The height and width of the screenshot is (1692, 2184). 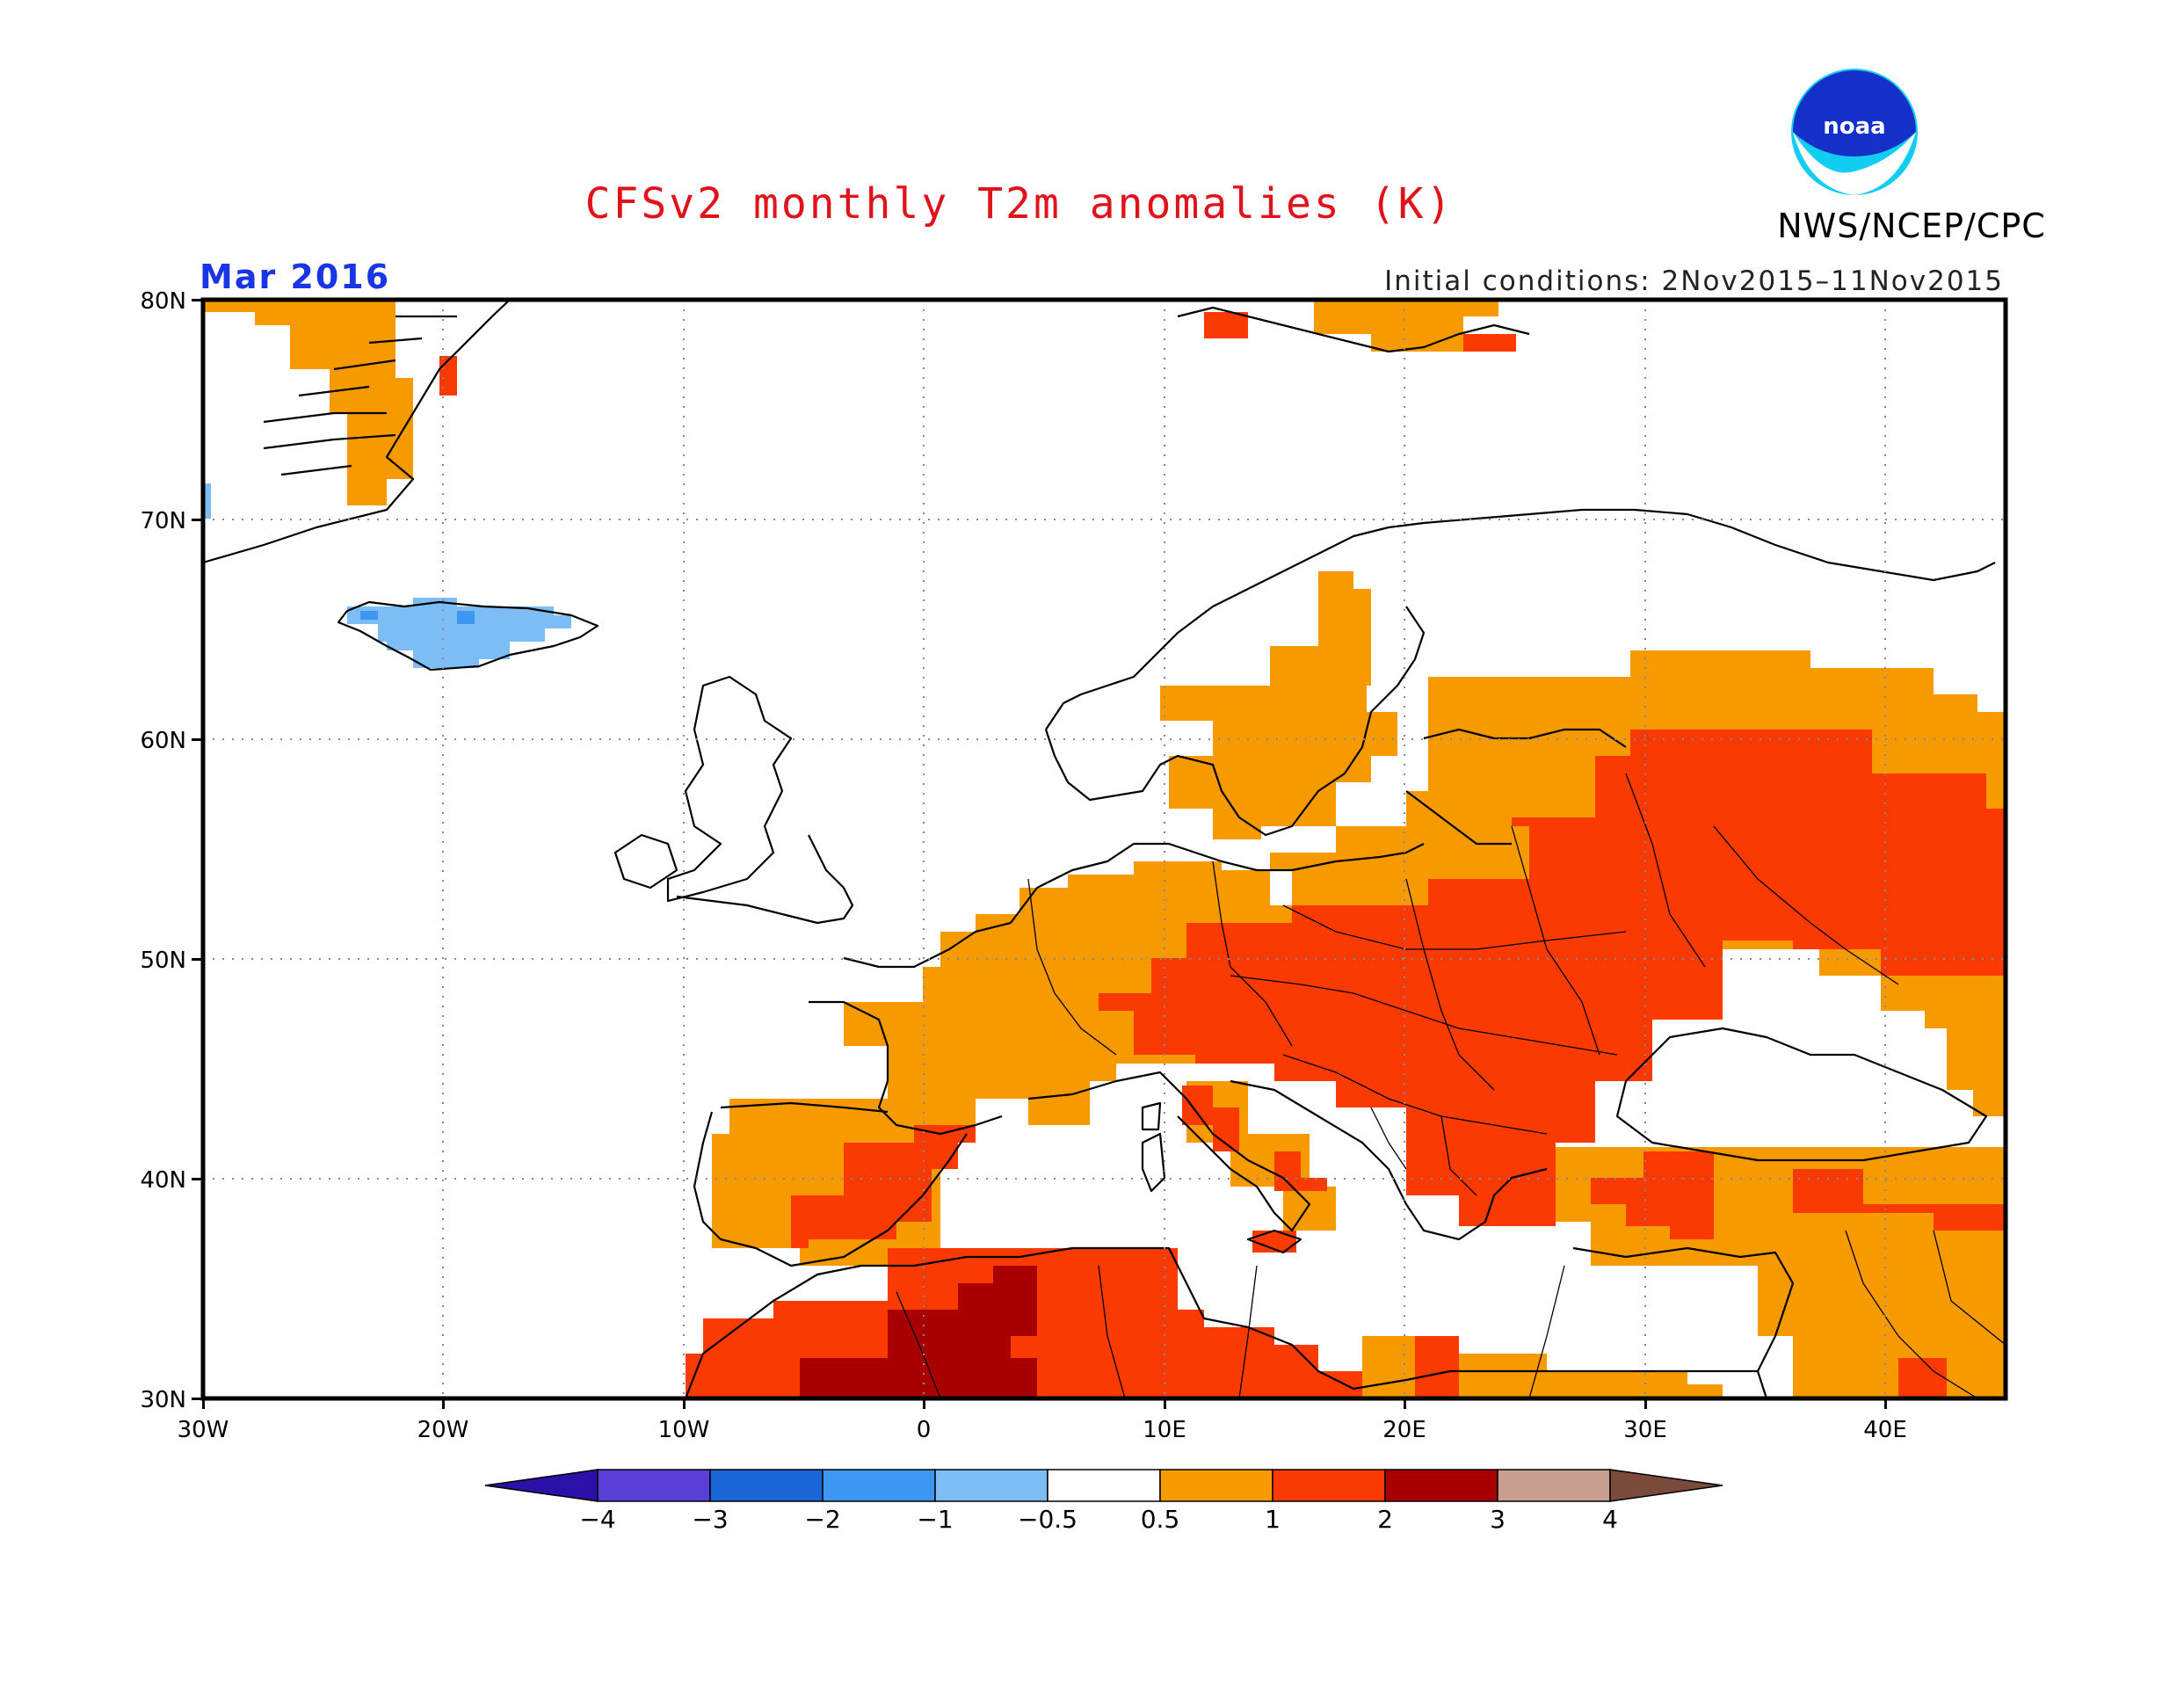 What do you see at coordinates (1645, 1430) in the screenshot?
I see `lon-label: 30E` at bounding box center [1645, 1430].